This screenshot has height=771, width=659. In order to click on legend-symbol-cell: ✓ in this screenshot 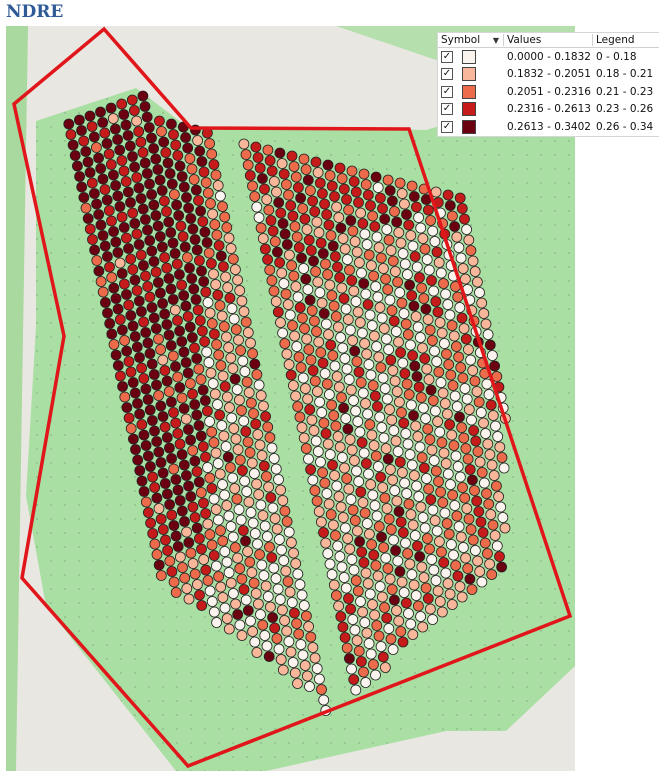, I will do `click(471, 91)`.